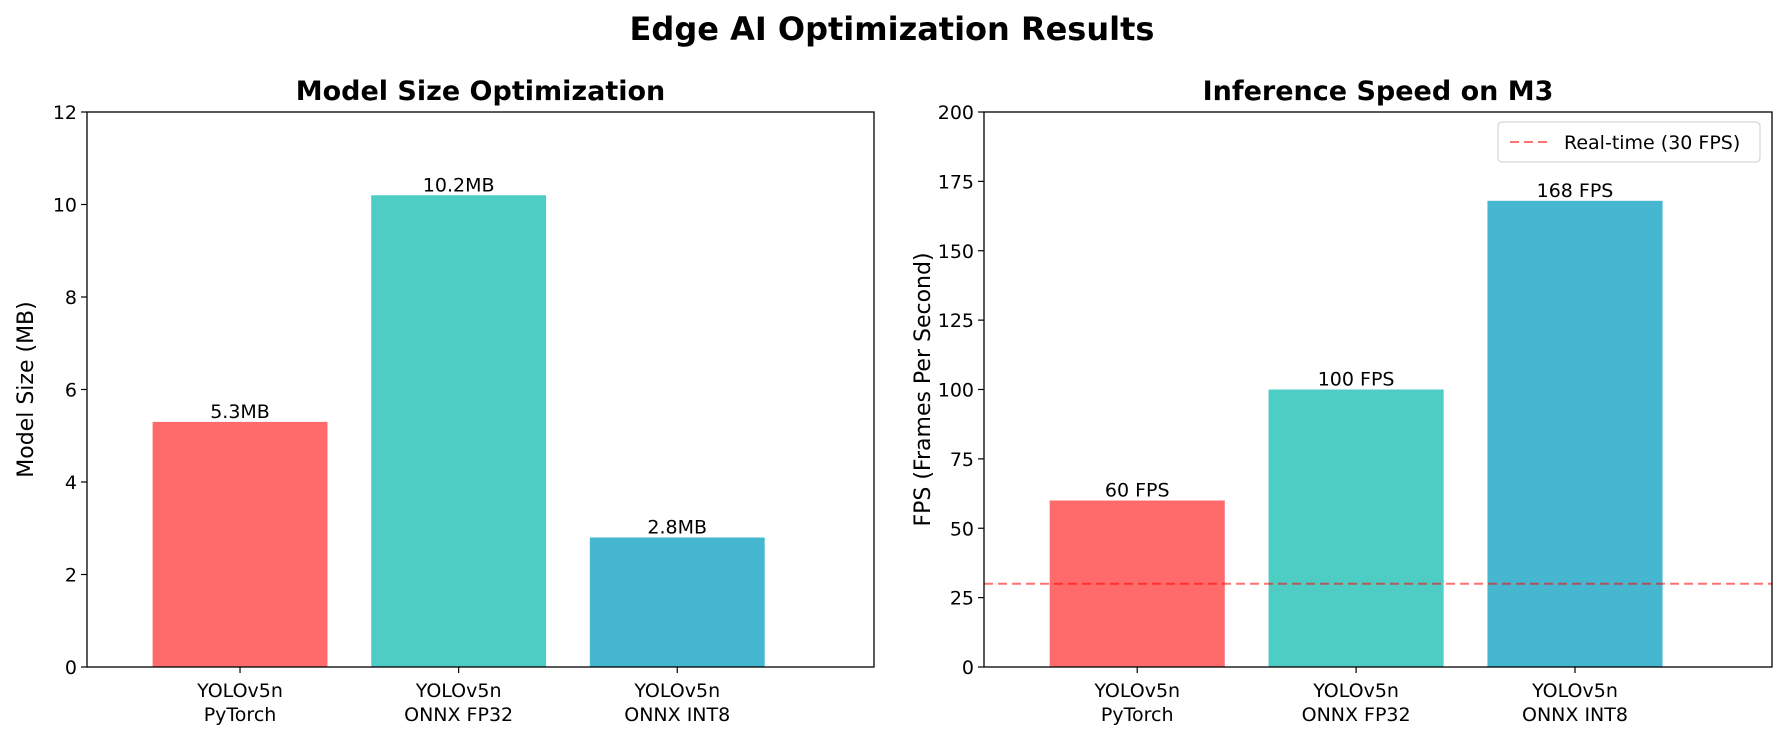 This screenshot has width=1784, height=740. What do you see at coordinates (1575, 191) in the screenshot?
I see `bar-value-label: 168 FPS` at bounding box center [1575, 191].